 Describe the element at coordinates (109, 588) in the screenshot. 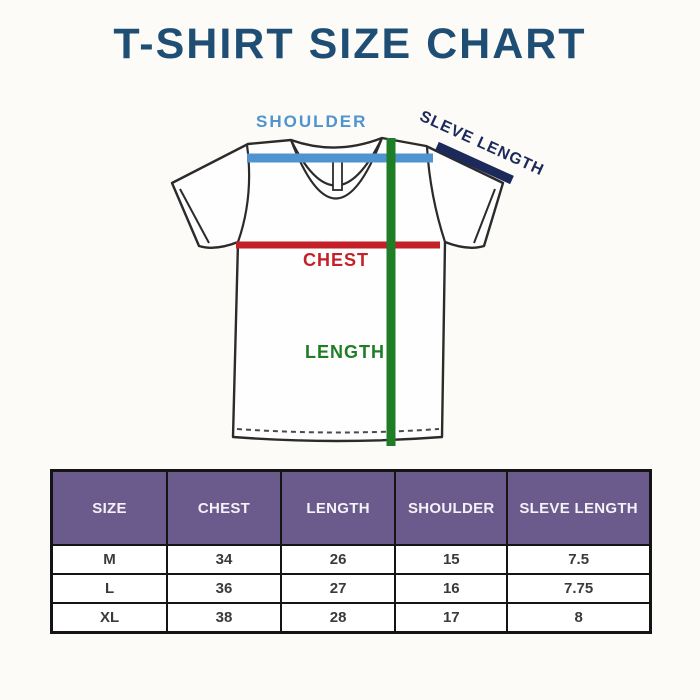

I see `cell-l-size: L` at that location.